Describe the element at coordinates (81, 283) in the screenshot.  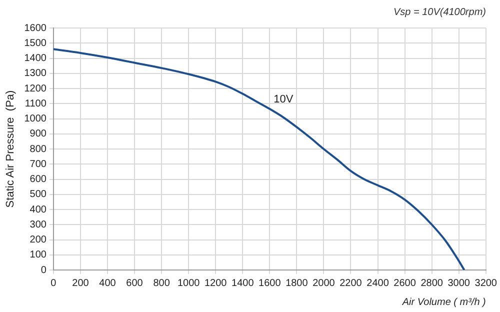
I see `x-tick-label: 200` at that location.